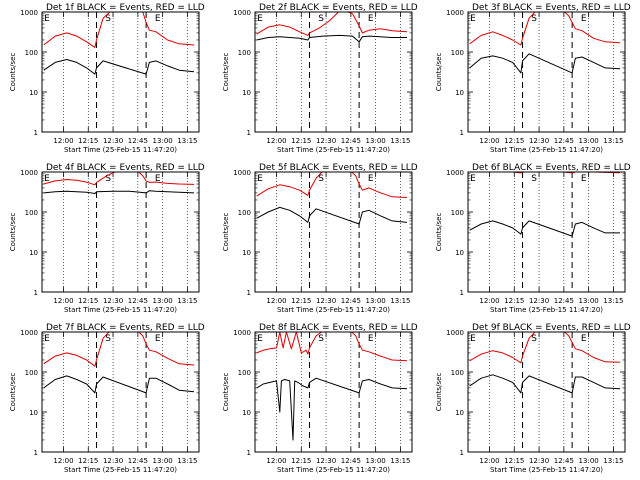  I want to click on chart-title: Det 4f BLACK = Events, RED = LLD, so click(125, 168).